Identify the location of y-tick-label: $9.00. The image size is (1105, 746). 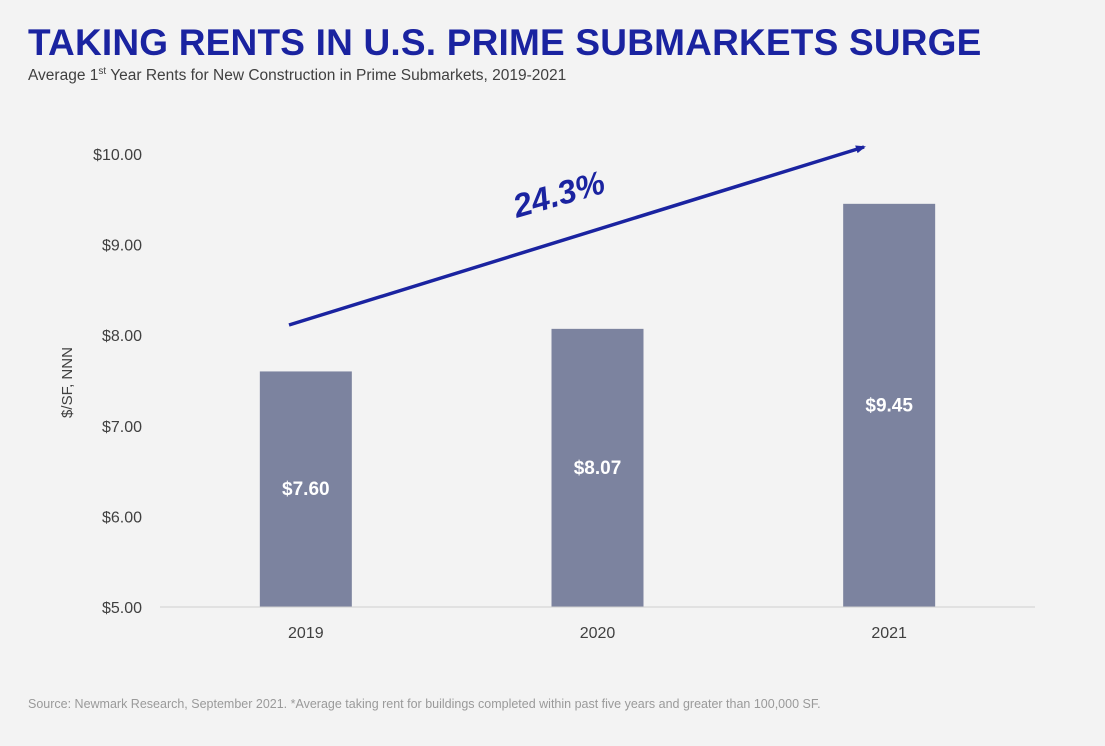
(122, 246).